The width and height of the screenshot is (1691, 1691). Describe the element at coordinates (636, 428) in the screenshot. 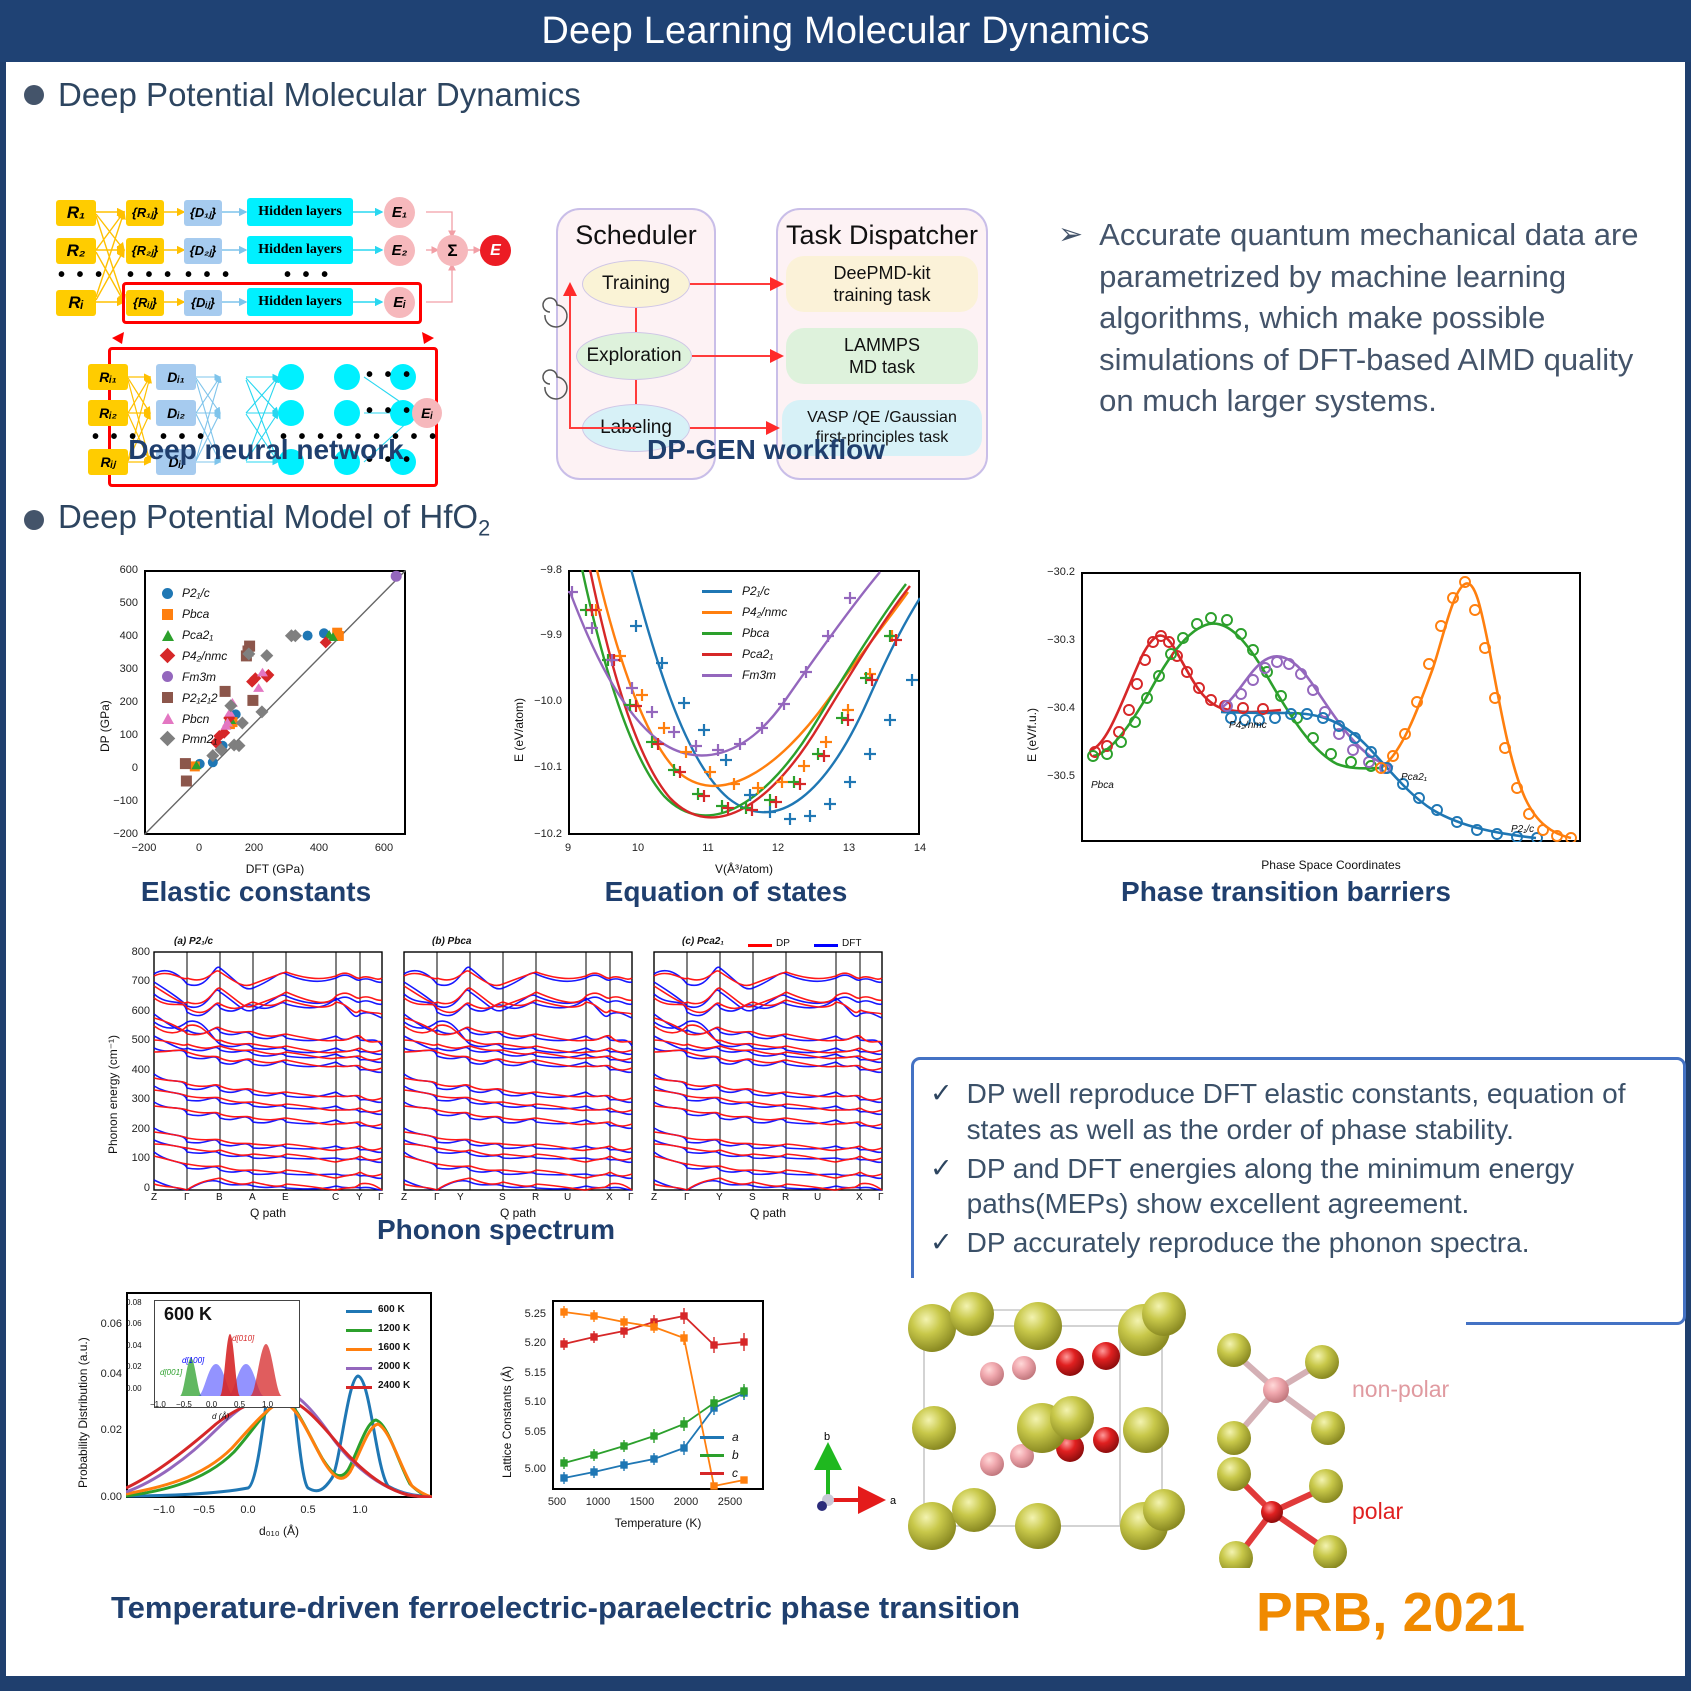

I see `stage-labeling: Labeling` at that location.